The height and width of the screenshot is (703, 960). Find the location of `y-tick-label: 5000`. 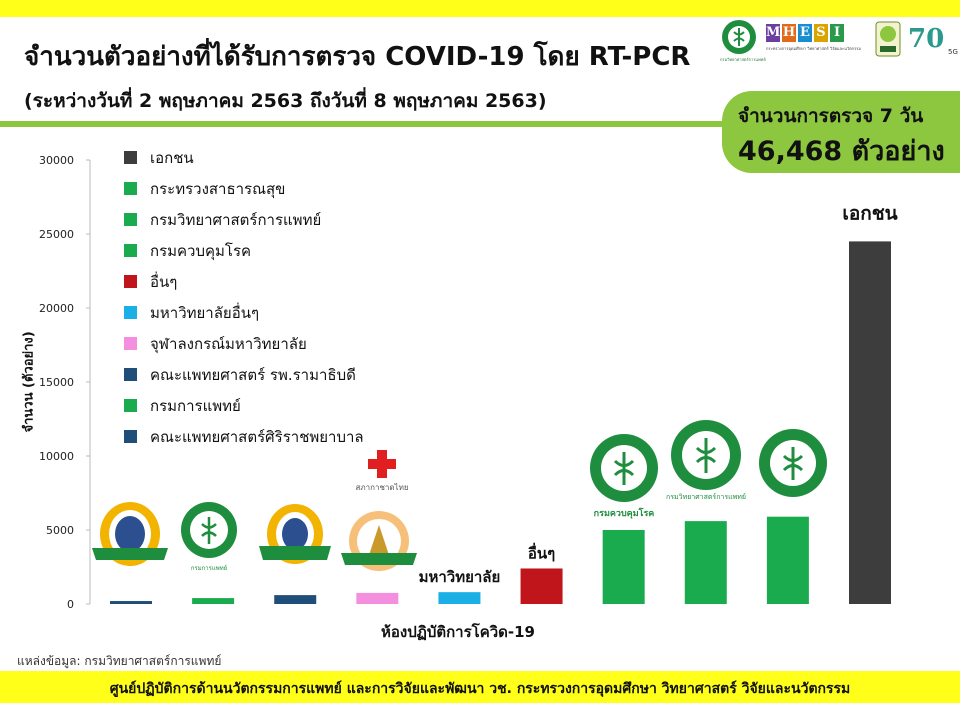

y-tick-label: 5000 is located at coordinates (60, 530).